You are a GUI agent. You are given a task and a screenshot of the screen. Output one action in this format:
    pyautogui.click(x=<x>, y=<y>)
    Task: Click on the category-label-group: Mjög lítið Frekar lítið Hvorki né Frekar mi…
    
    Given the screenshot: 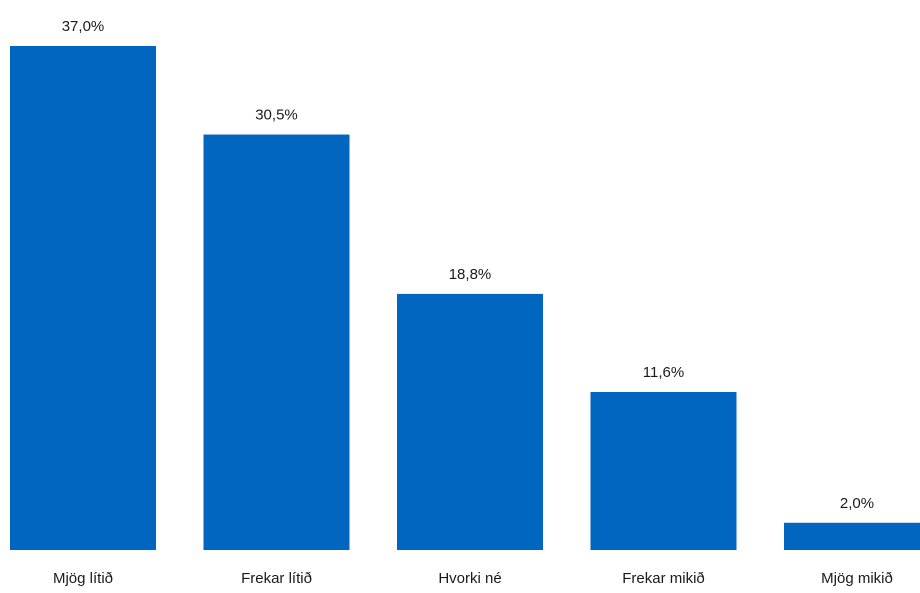 What is the action you would take?
    pyautogui.click(x=473, y=578)
    